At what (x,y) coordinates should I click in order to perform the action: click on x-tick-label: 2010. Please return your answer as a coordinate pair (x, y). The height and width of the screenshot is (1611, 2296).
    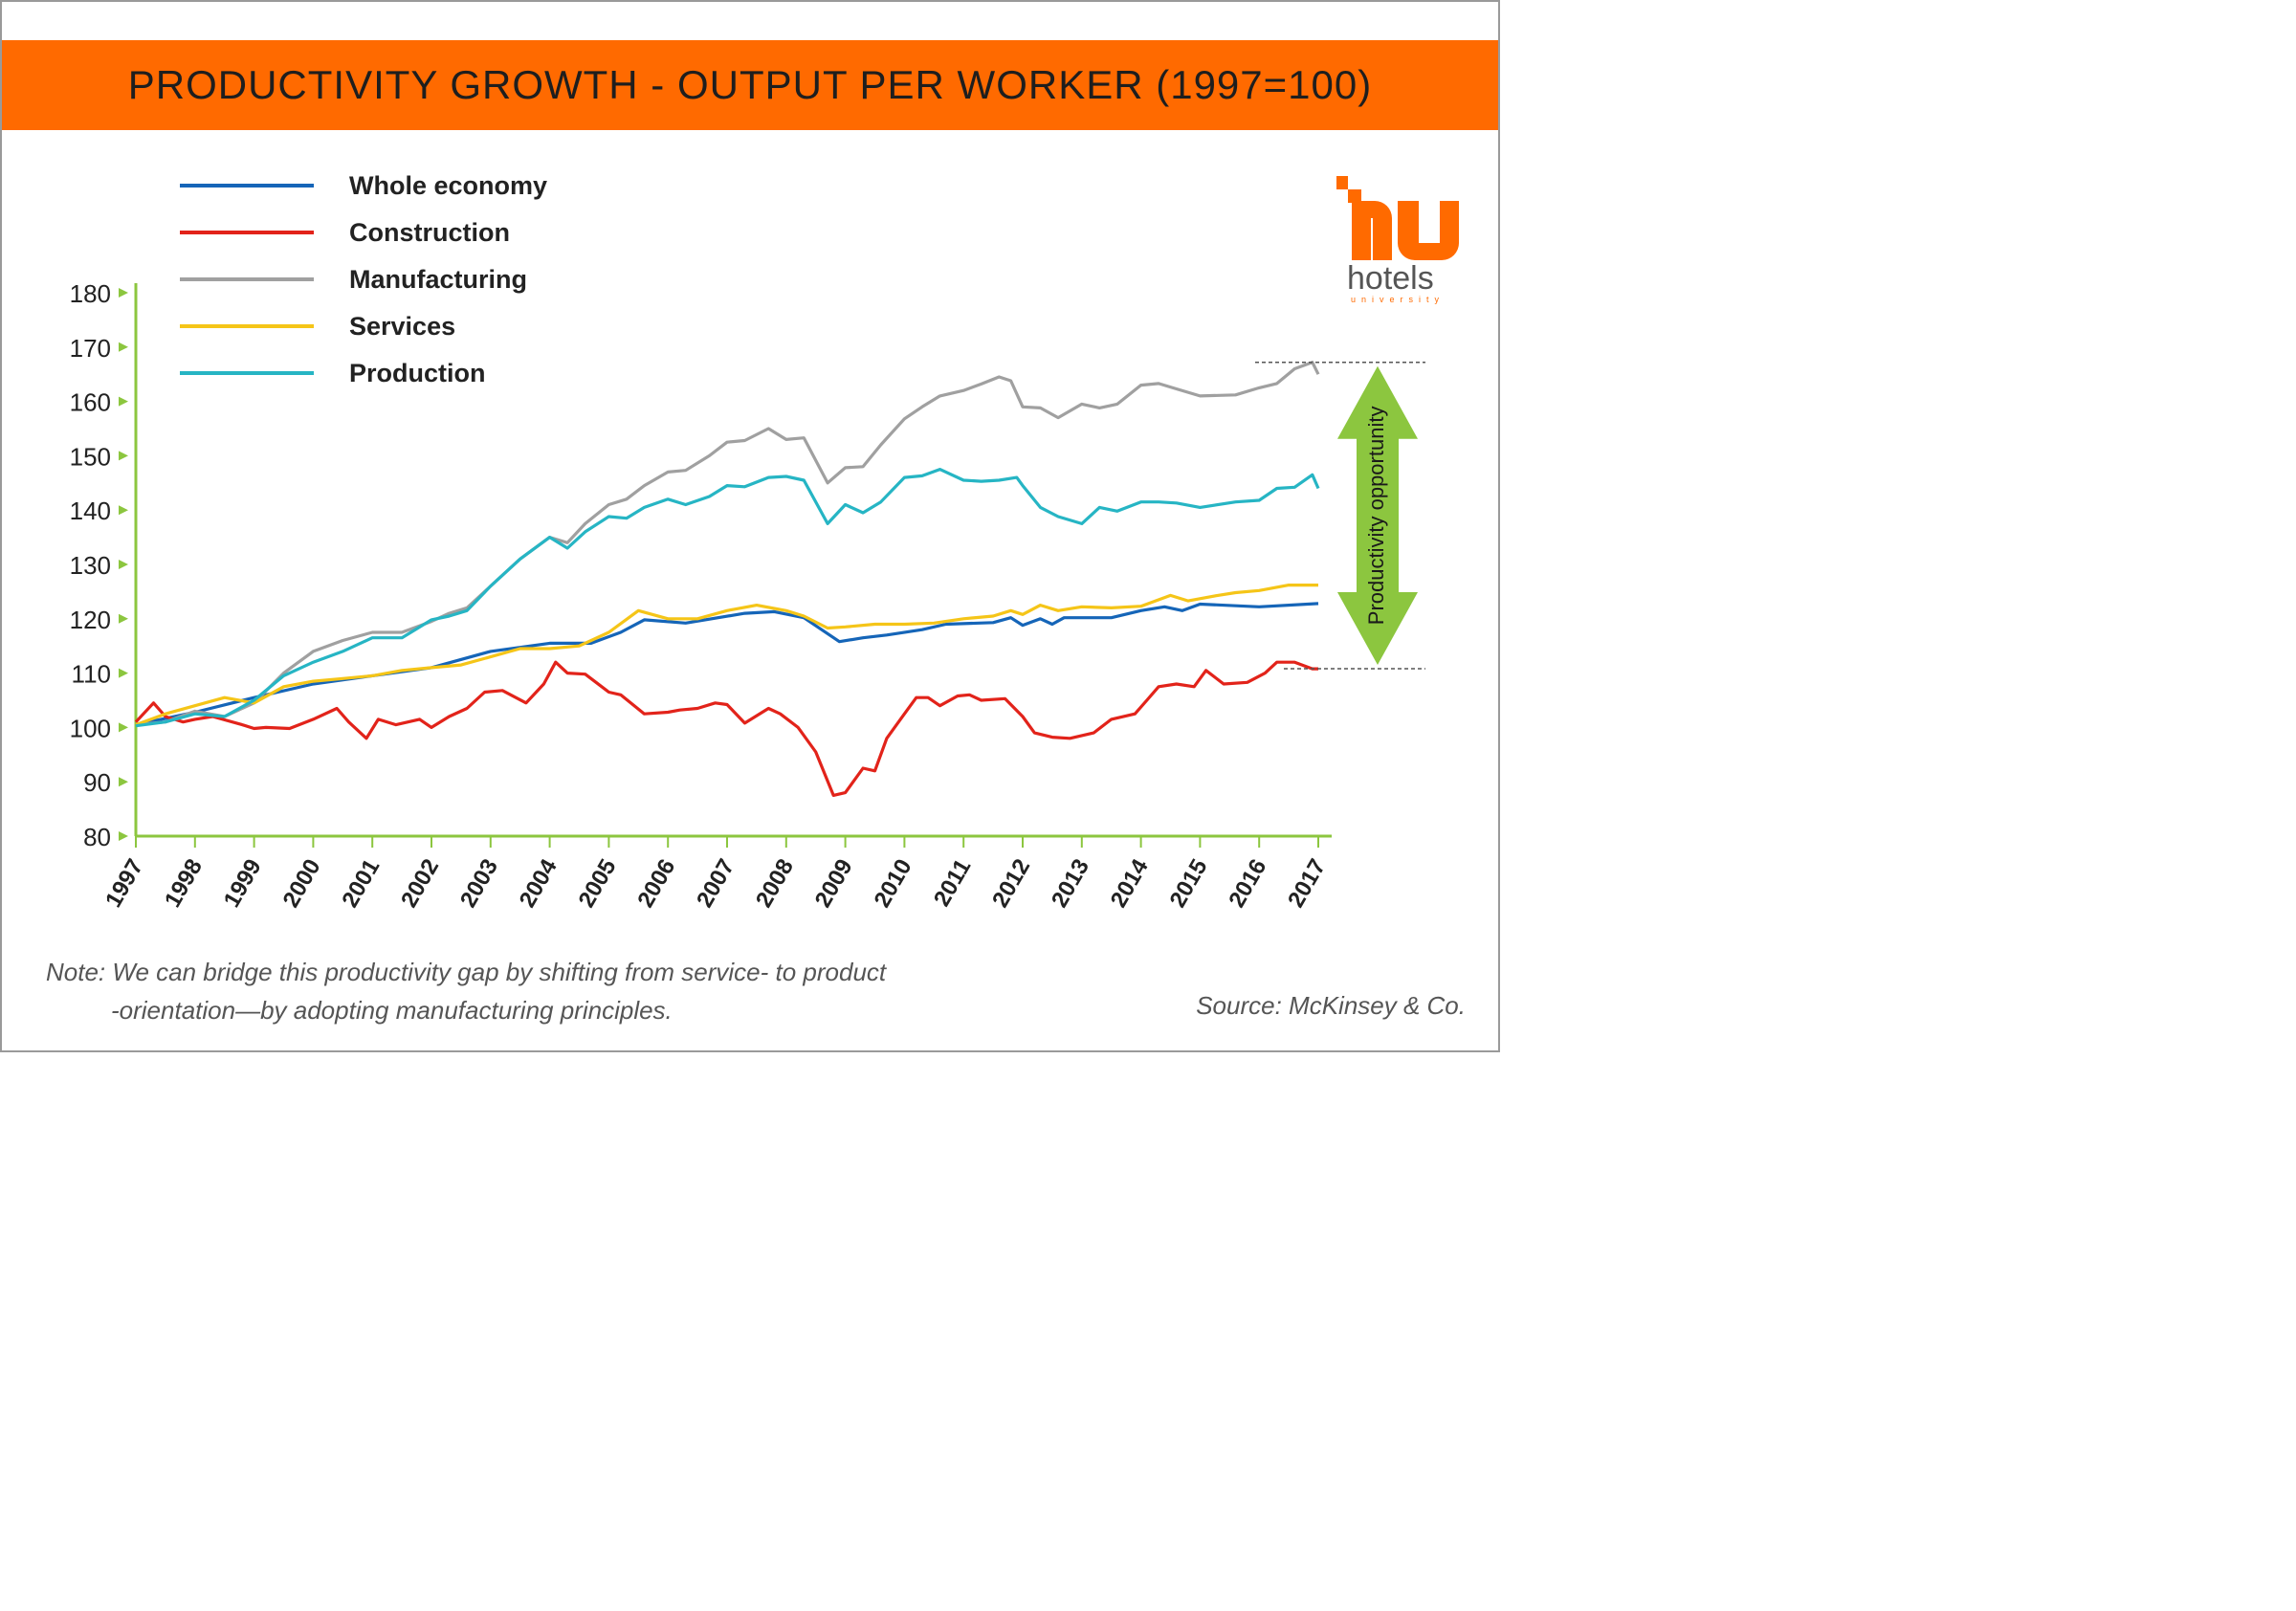
    Looking at the image, I should click on (893, 884).